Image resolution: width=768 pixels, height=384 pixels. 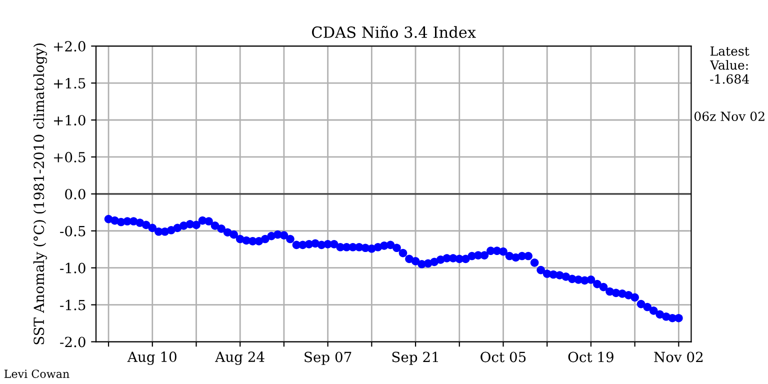 I want to click on x-tick-label: Sep 07, so click(x=328, y=358).